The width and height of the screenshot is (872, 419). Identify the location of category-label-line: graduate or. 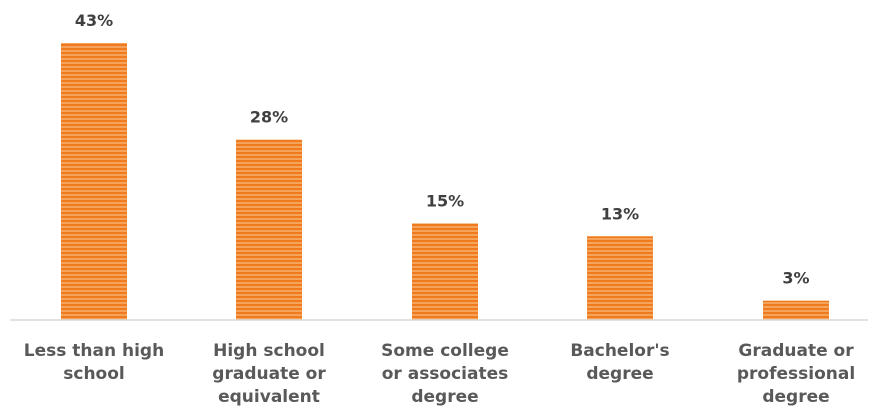
(269, 374).